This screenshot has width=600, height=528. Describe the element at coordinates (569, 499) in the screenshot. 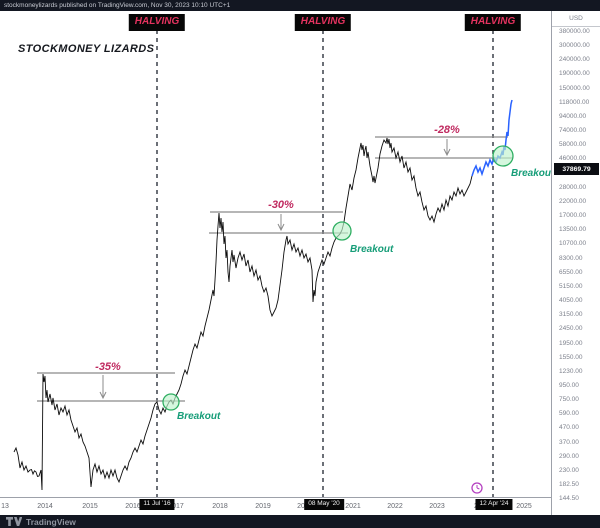

I see `price-axis-label: 144.50` at that location.